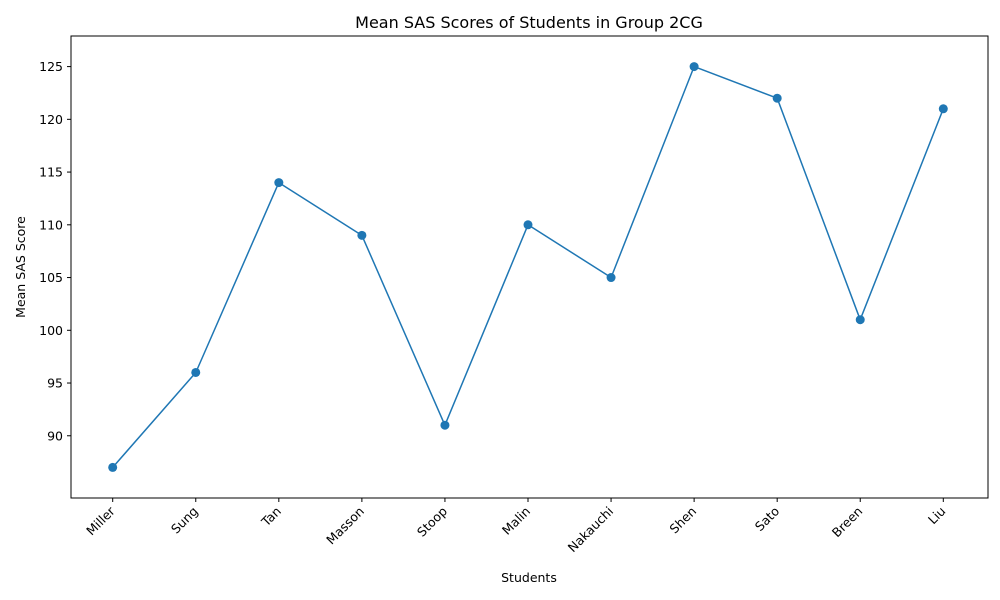  Describe the element at coordinates (516, 521) in the screenshot. I see `x-tick-label: Malin` at that location.